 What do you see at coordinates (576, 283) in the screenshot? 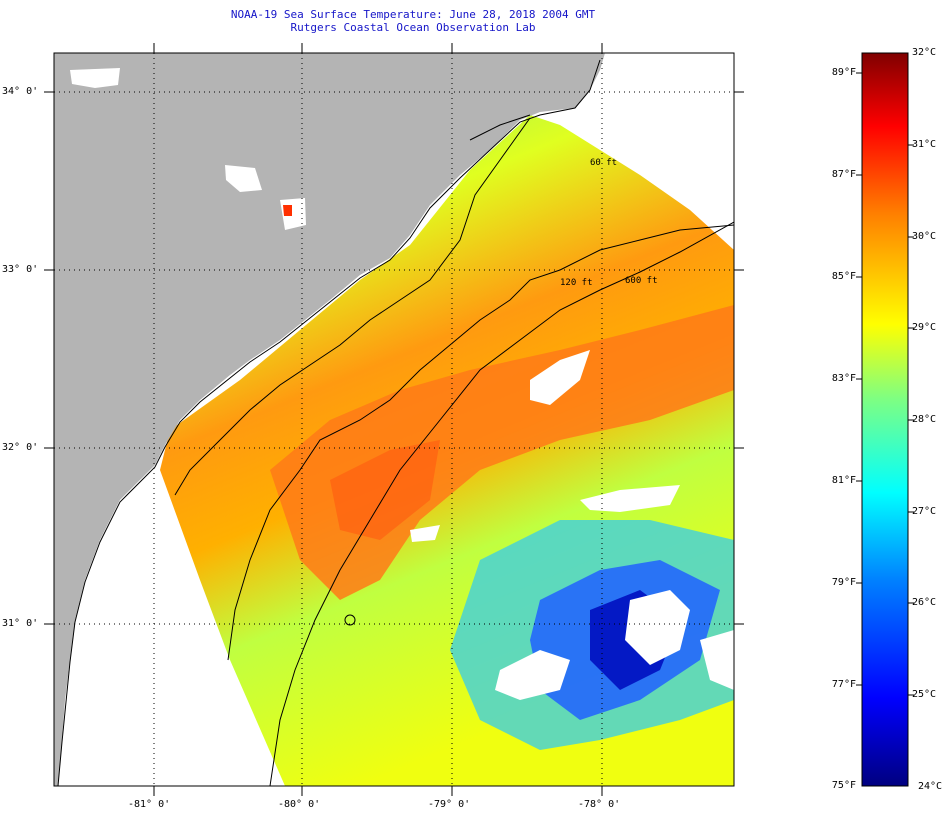
I see `contour-label-120: 120 ft` at bounding box center [576, 283].